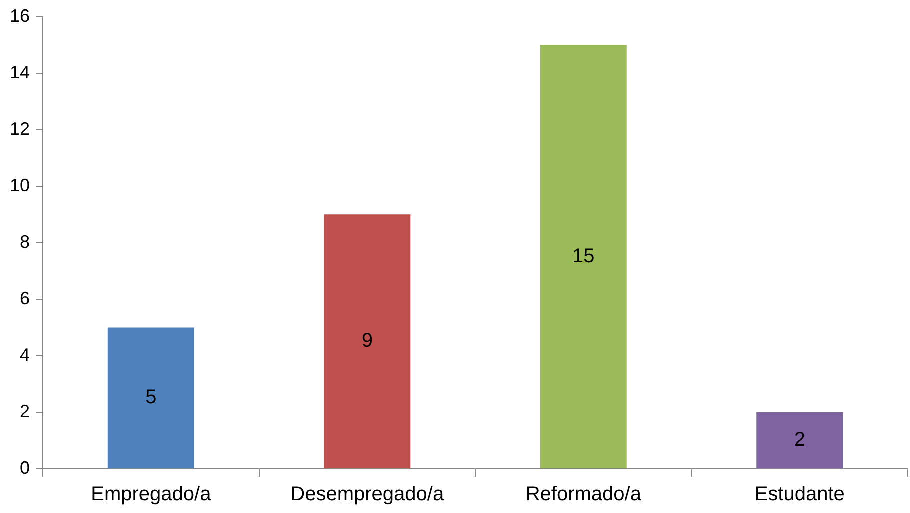 This screenshot has width=910, height=513. I want to click on y-tick-label: 0, so click(25, 468).